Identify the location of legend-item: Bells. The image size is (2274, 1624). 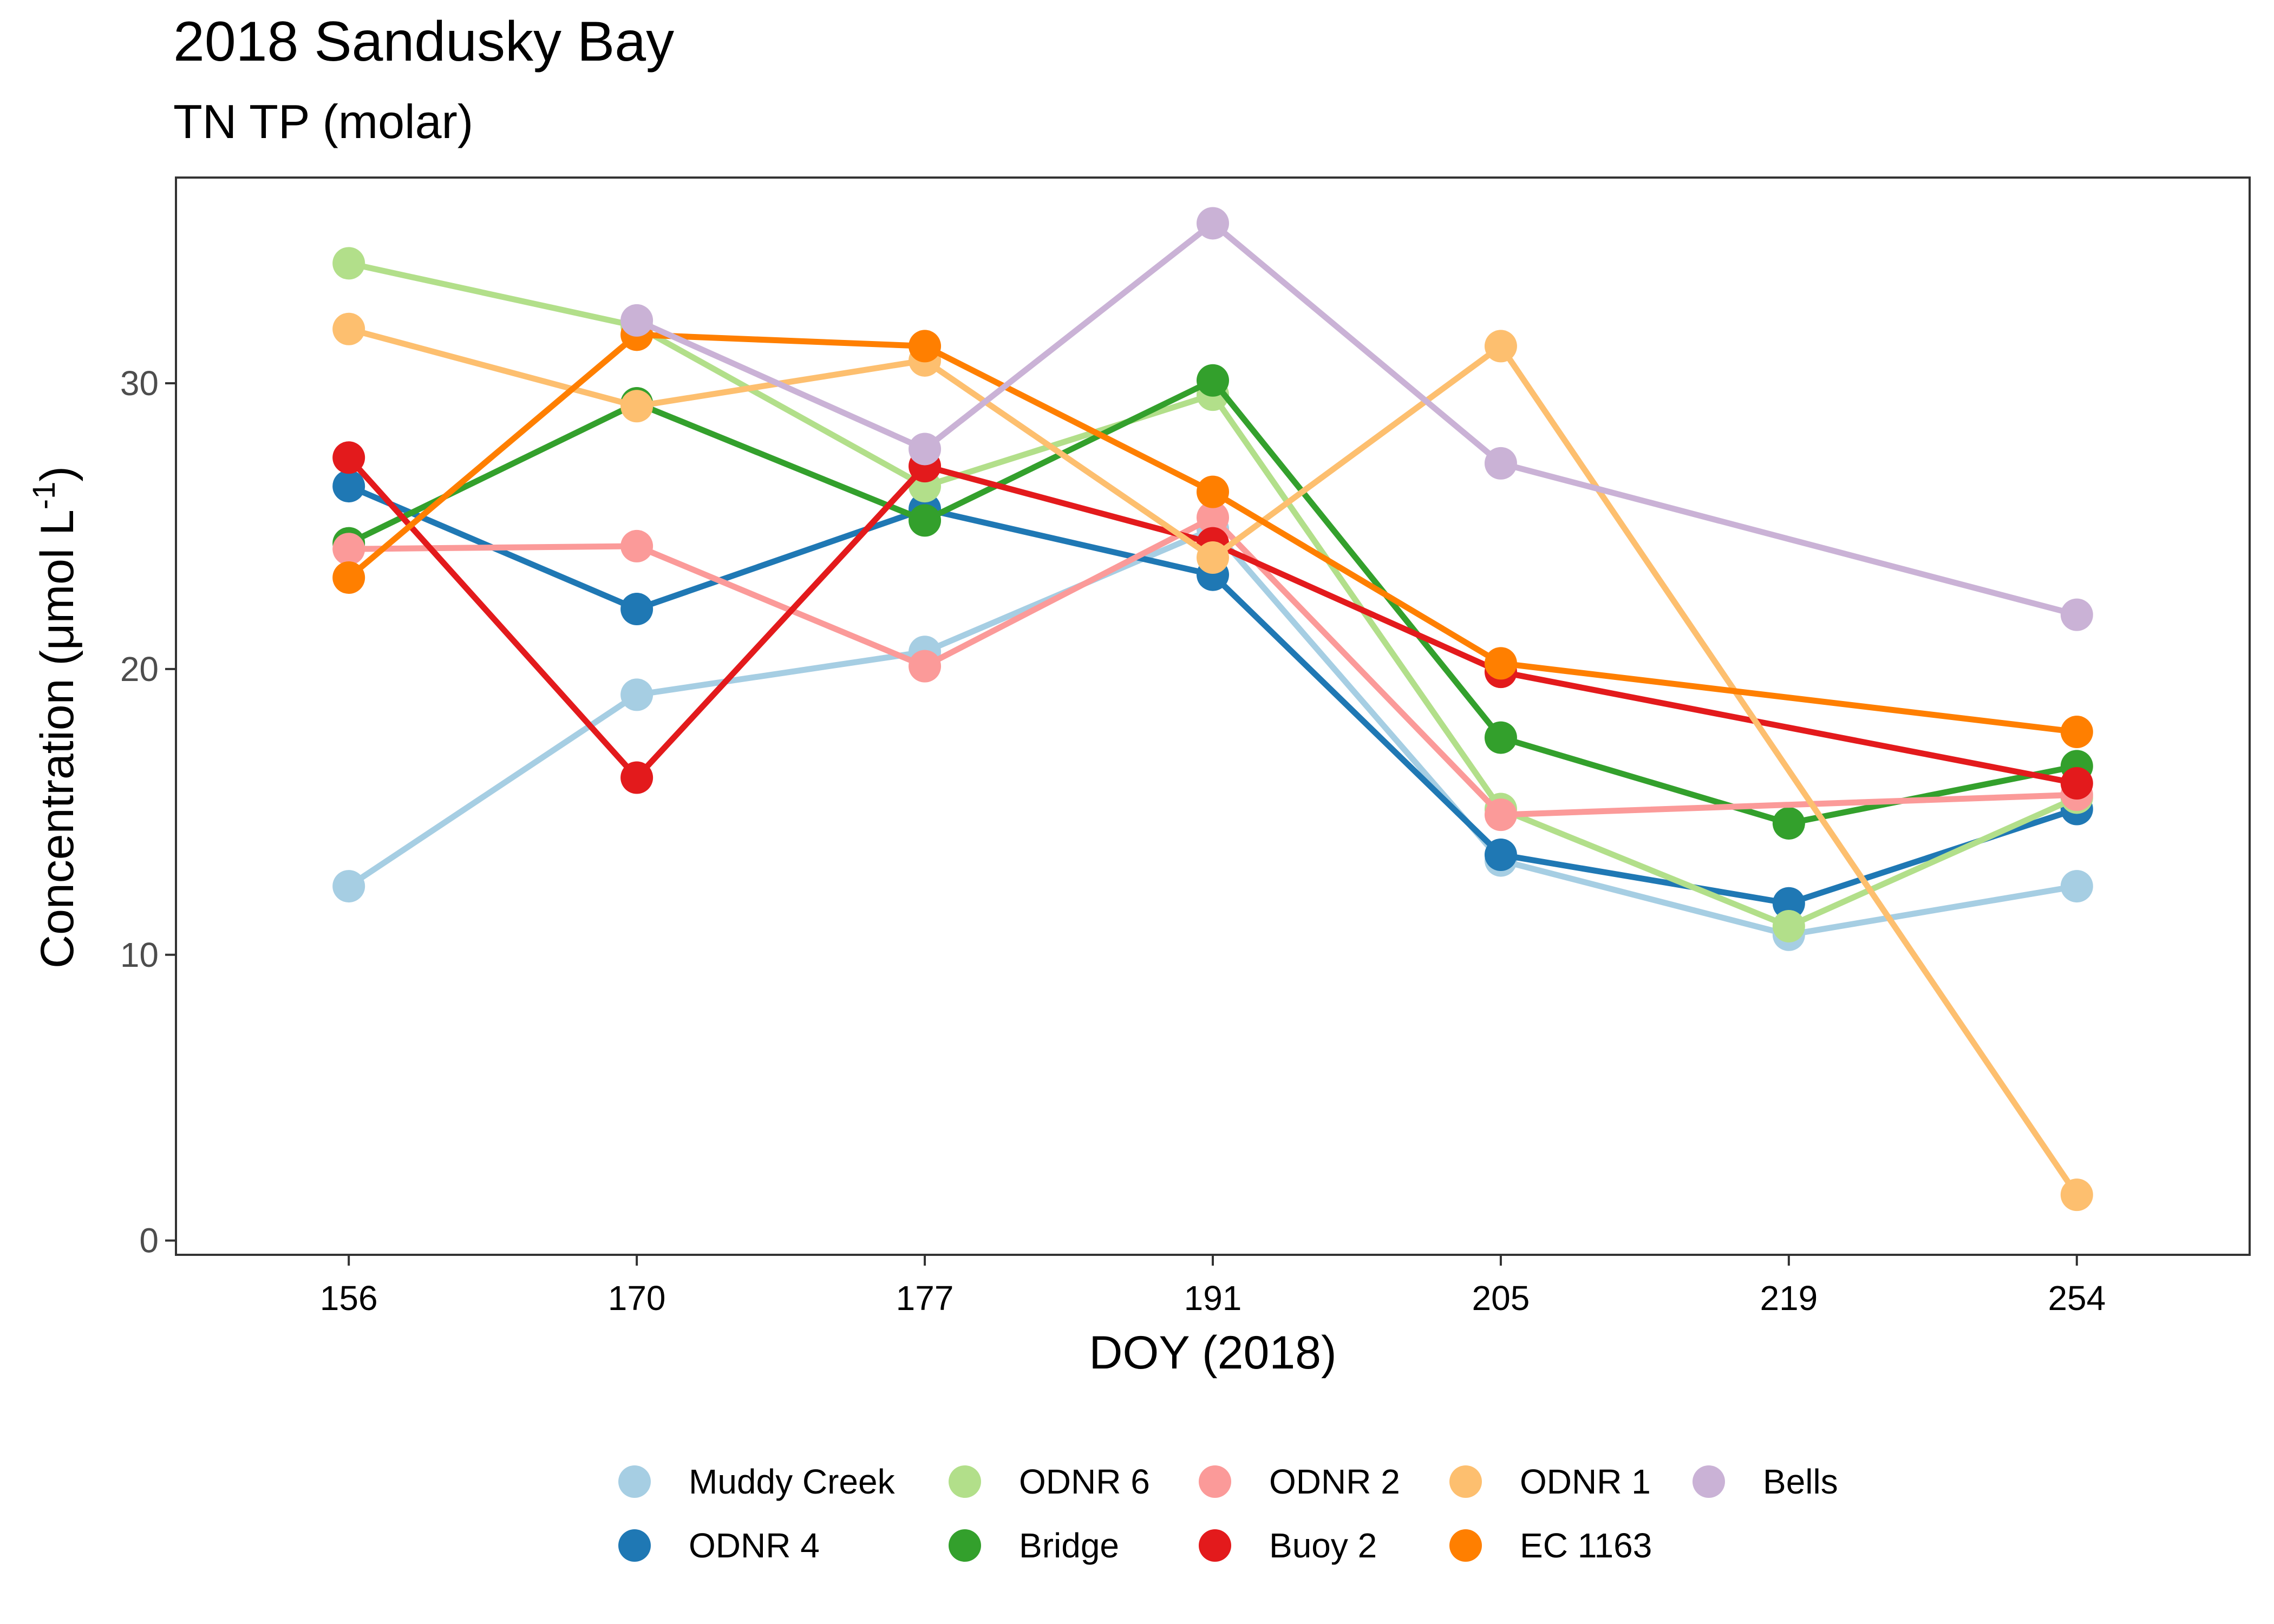
(1766, 1481).